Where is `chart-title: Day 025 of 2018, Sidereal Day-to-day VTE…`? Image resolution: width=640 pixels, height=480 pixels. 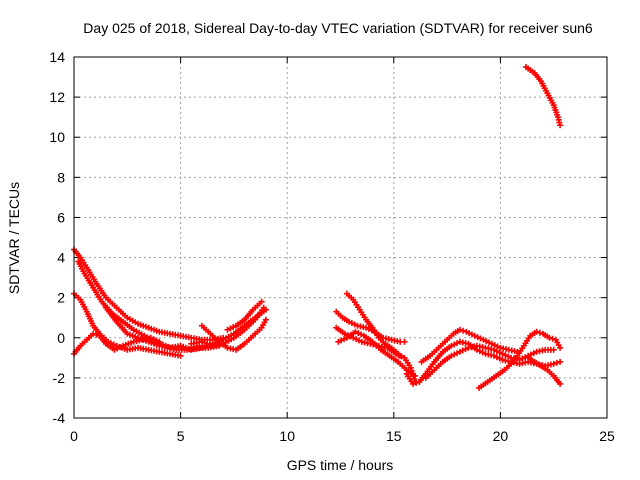
chart-title: Day 025 of 2018, Sidereal Day-to-day VTE… is located at coordinates (338, 28).